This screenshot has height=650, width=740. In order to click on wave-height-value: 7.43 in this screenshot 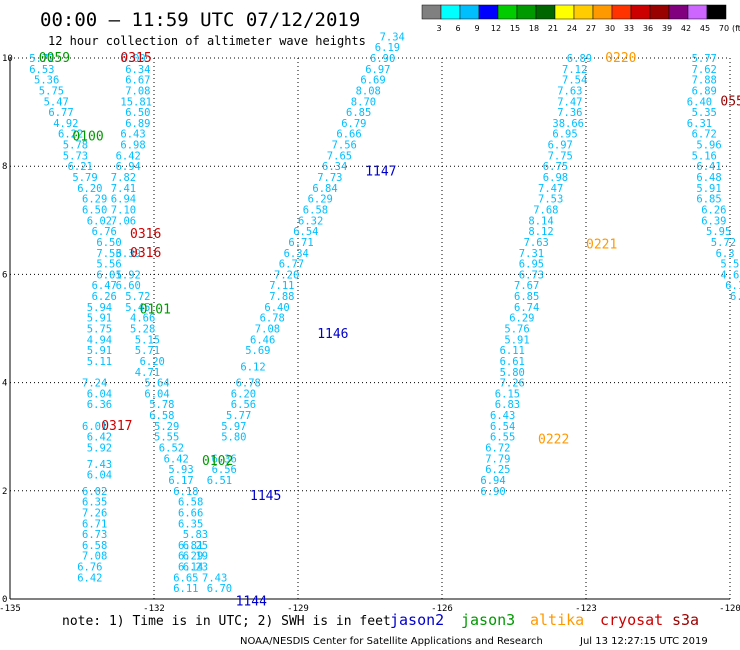, I will do `click(99, 465)`.